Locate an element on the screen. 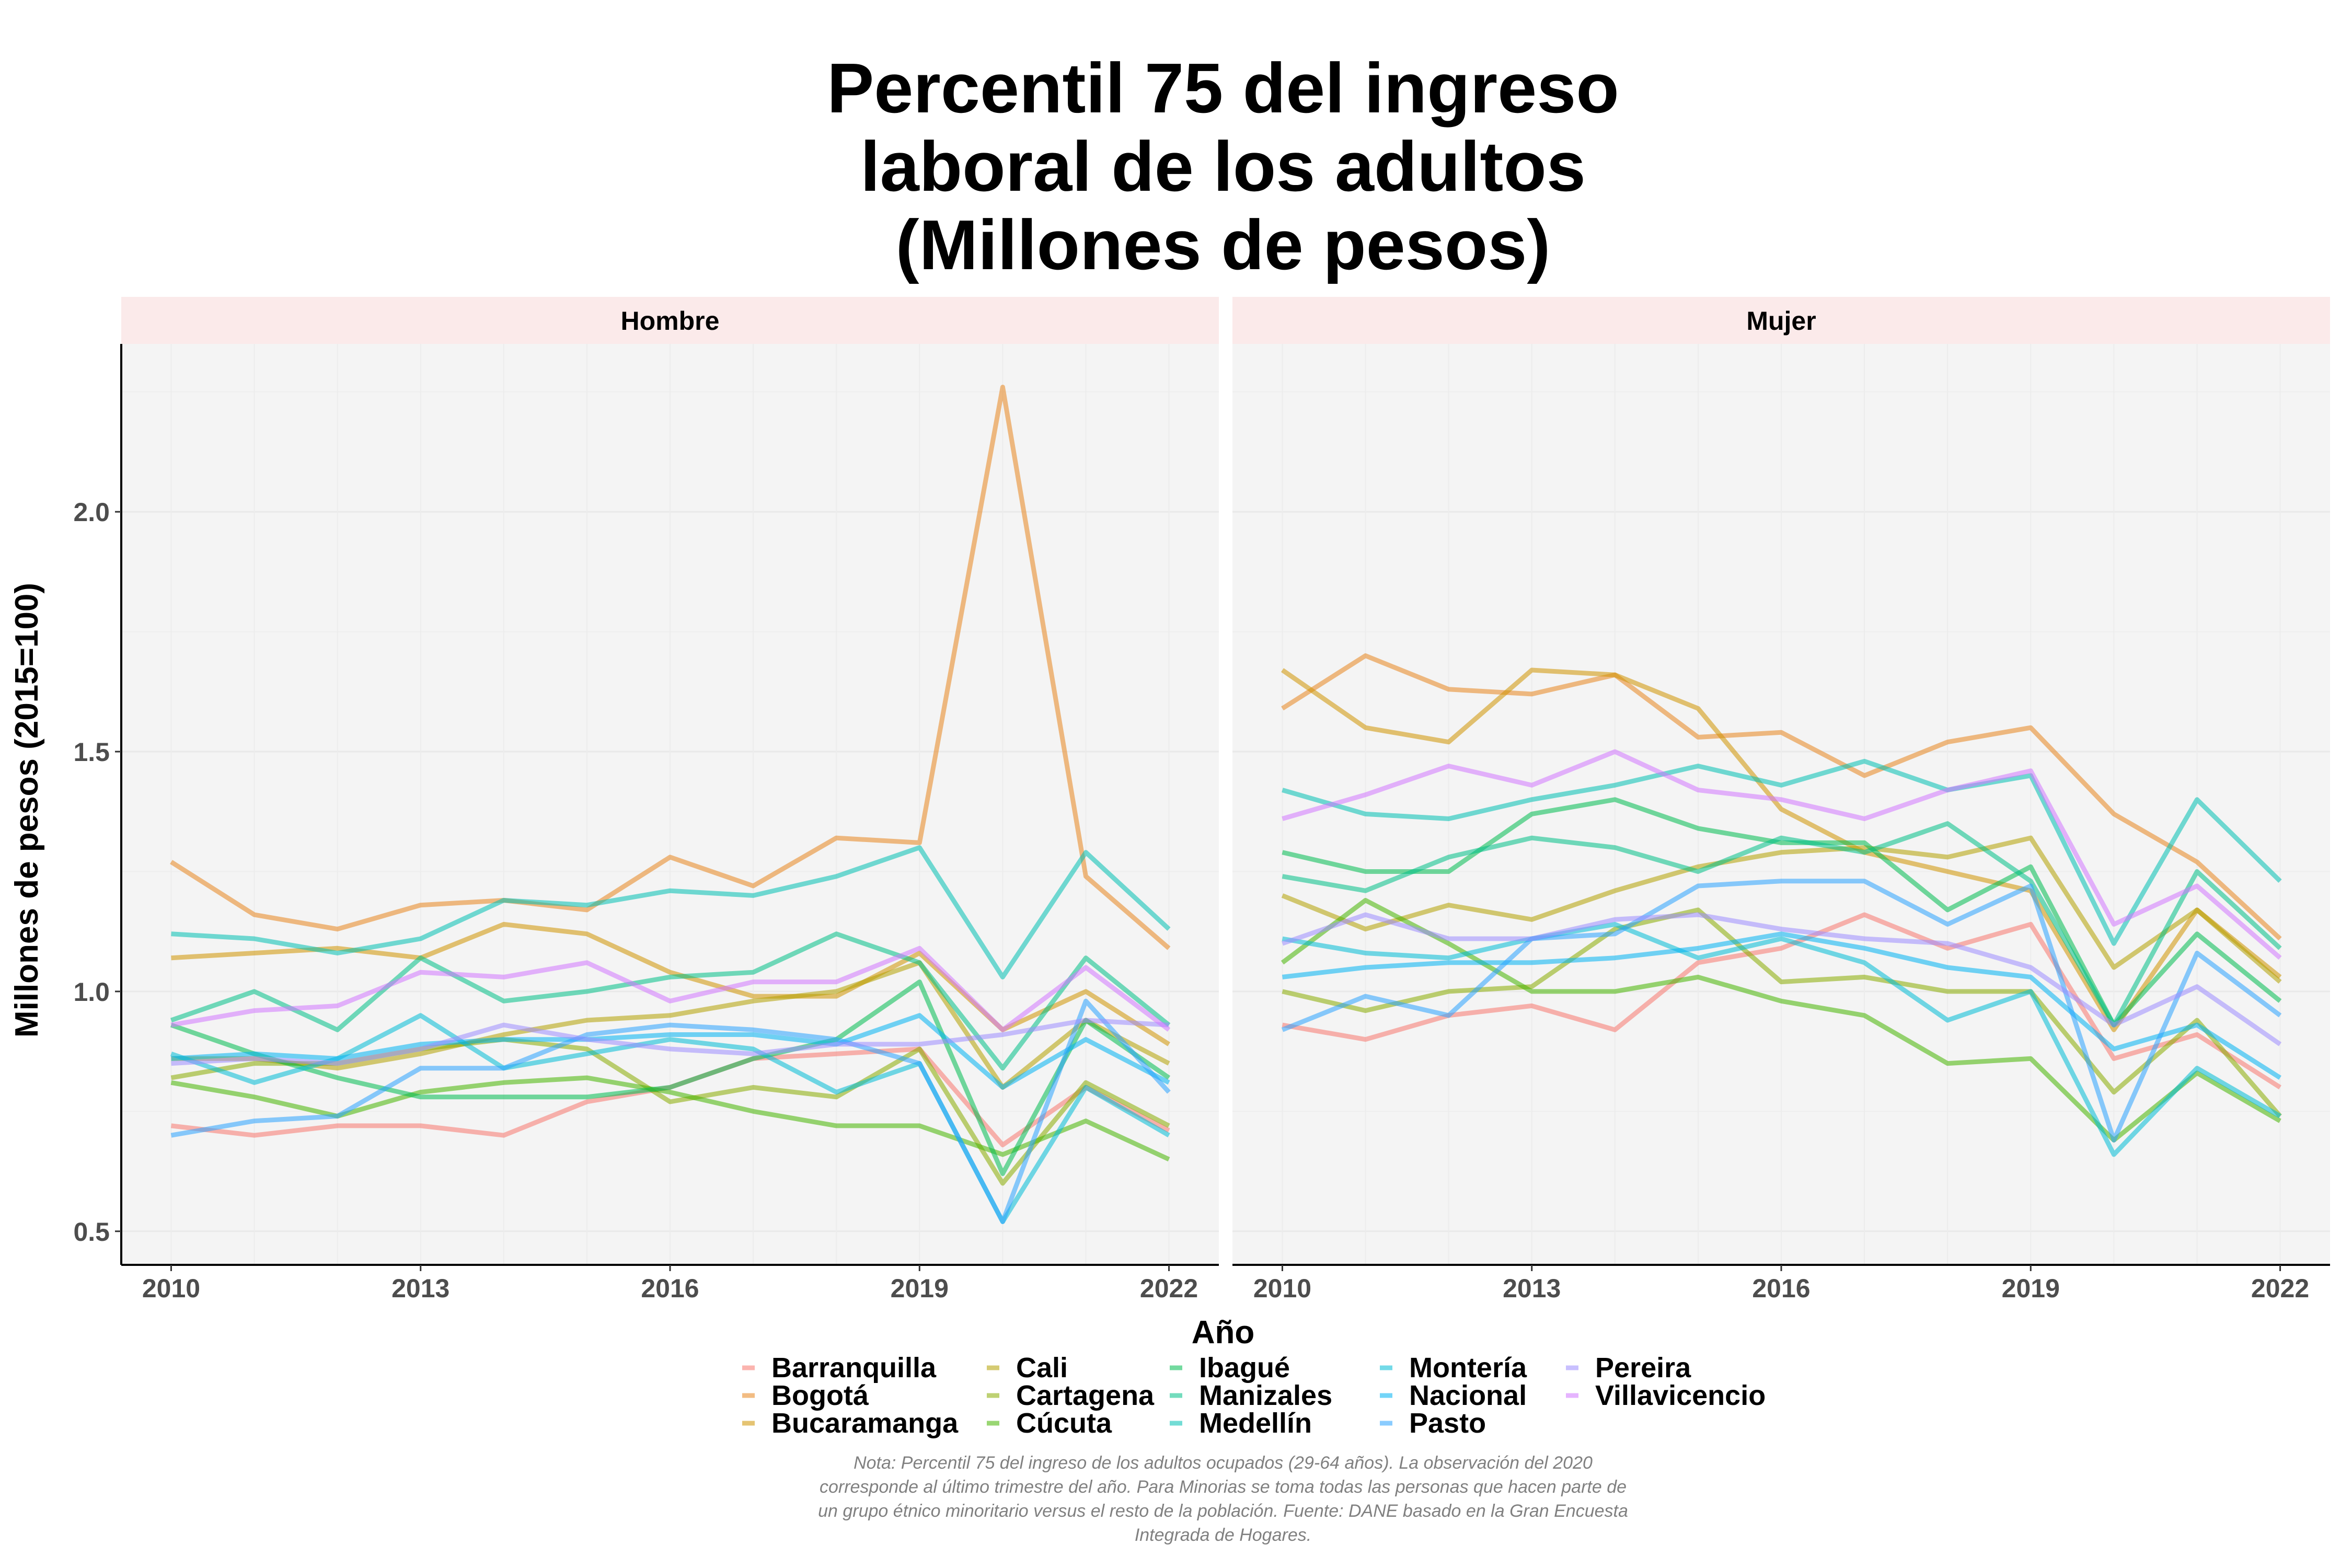  legend-item-bucaramanga: Bucaramanga is located at coordinates (850, 1423).